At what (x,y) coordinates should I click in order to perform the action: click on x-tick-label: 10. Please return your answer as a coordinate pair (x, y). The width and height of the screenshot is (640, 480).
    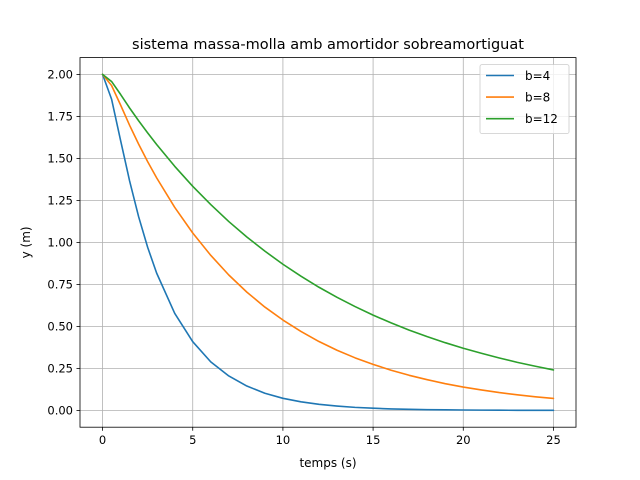
    Looking at the image, I should click on (283, 440).